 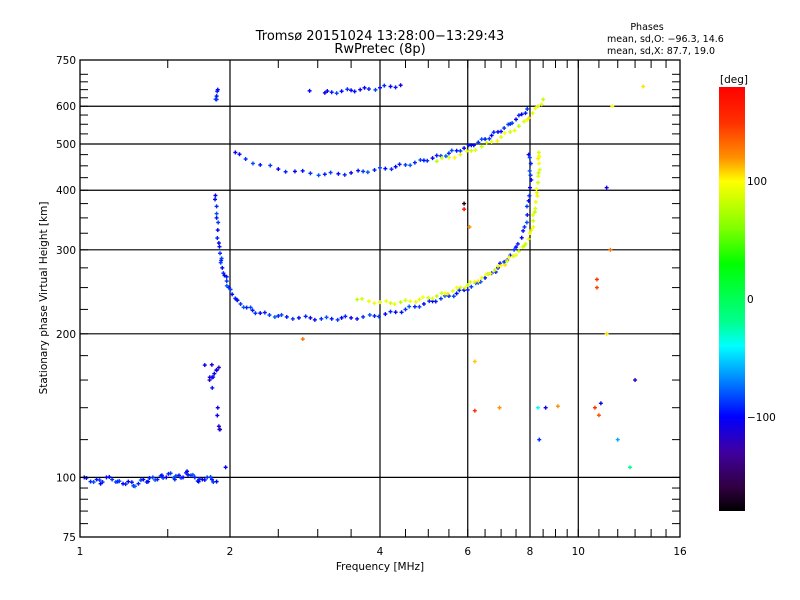 I want to click on stats-line-o: mean, sd,O: −96.3, 14.6, so click(x=665, y=39).